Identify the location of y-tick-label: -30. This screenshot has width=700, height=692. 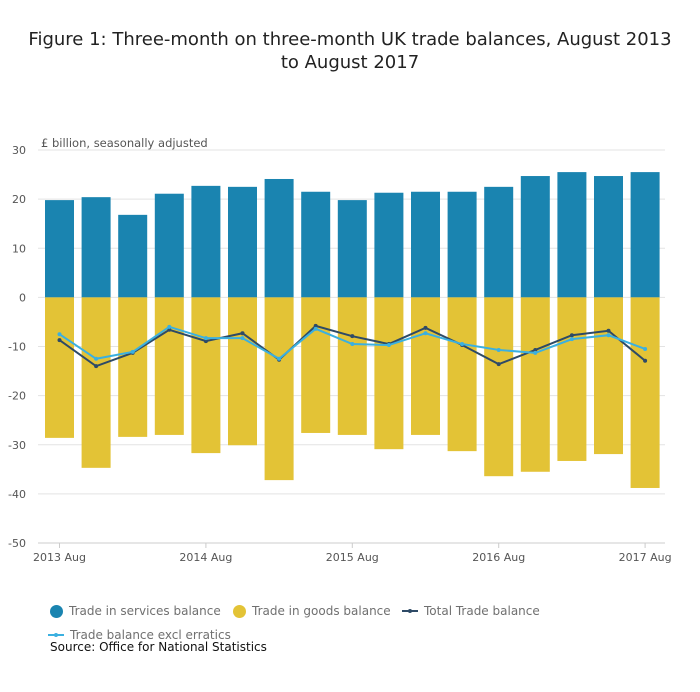
(17, 445).